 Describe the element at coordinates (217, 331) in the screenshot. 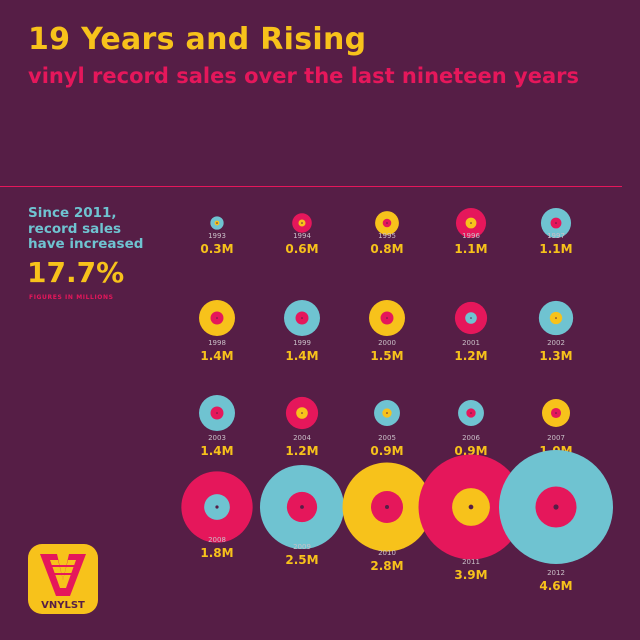

I see `record-1998: 1998 1.4M` at that location.